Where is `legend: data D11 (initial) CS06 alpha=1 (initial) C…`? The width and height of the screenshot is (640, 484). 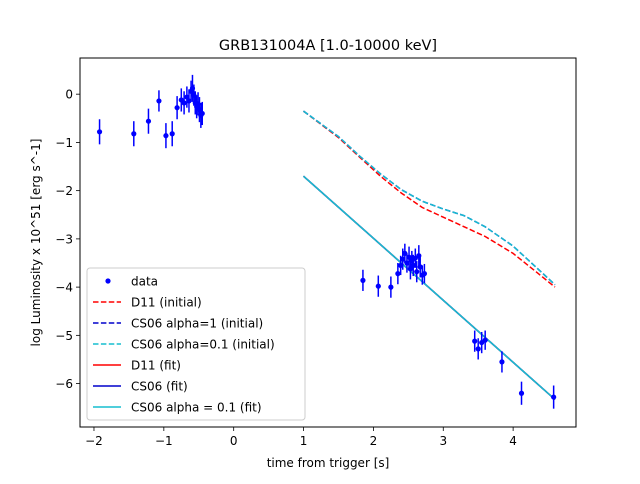 legend: data D11 (initial) CS06 alpha=1 (initial) C… is located at coordinates (196, 344).